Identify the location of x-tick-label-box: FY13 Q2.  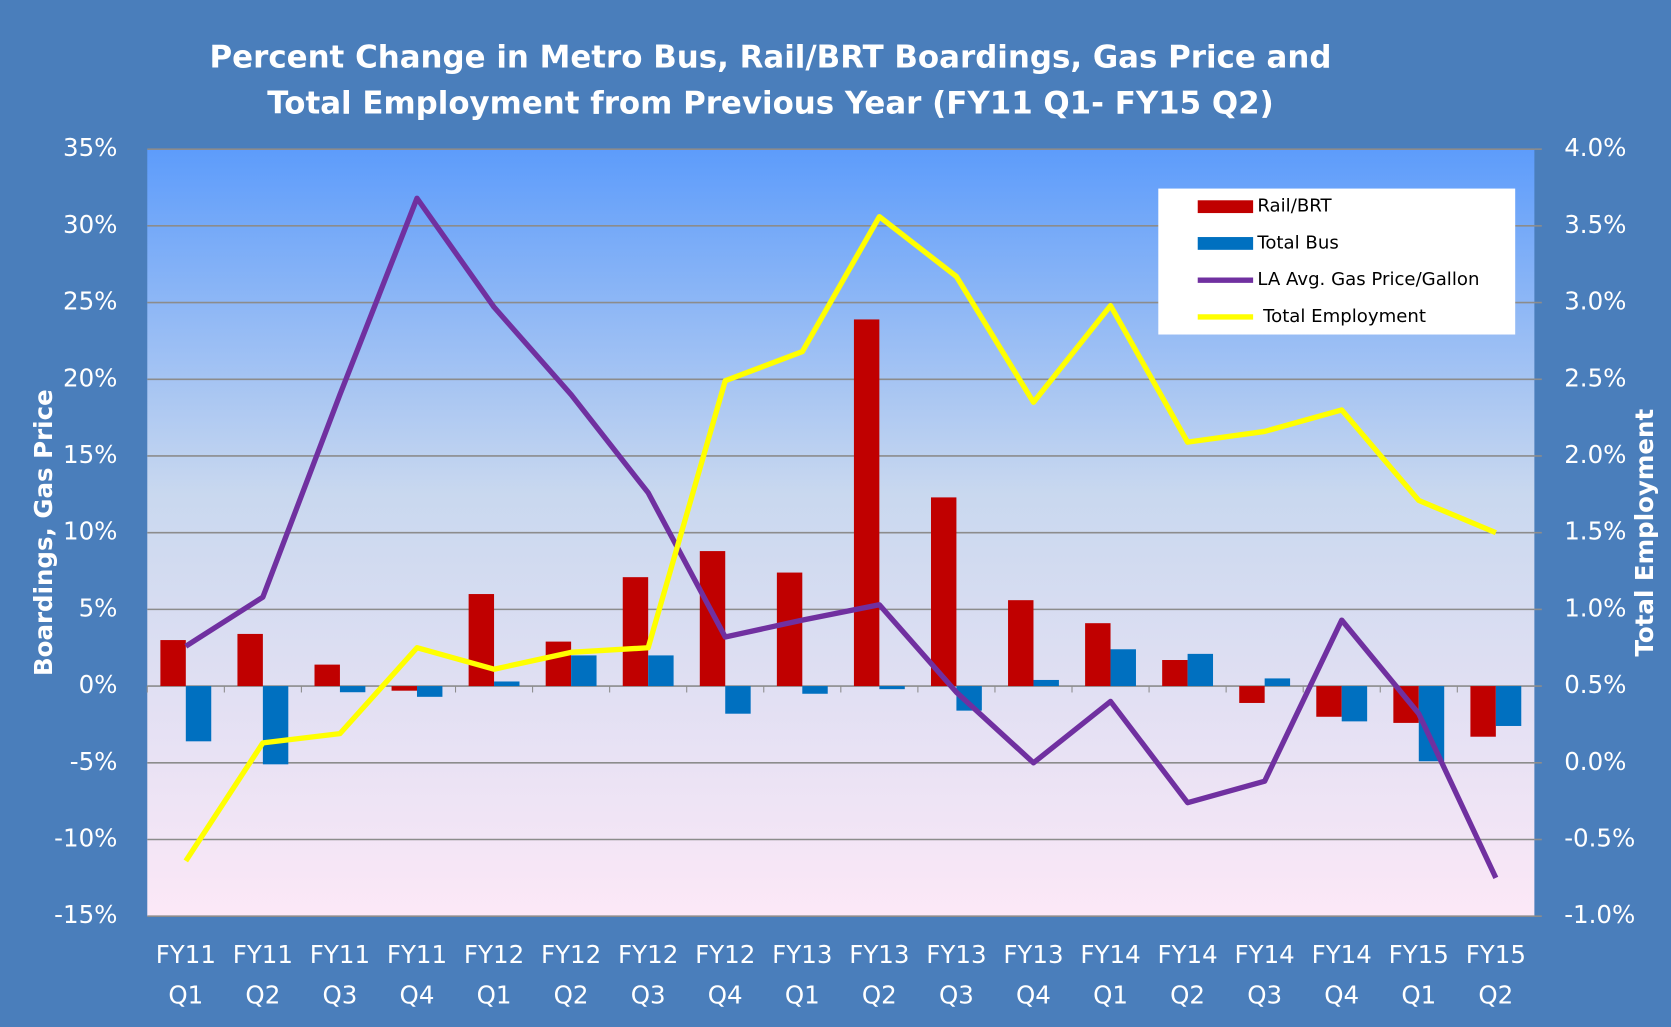
(879, 975).